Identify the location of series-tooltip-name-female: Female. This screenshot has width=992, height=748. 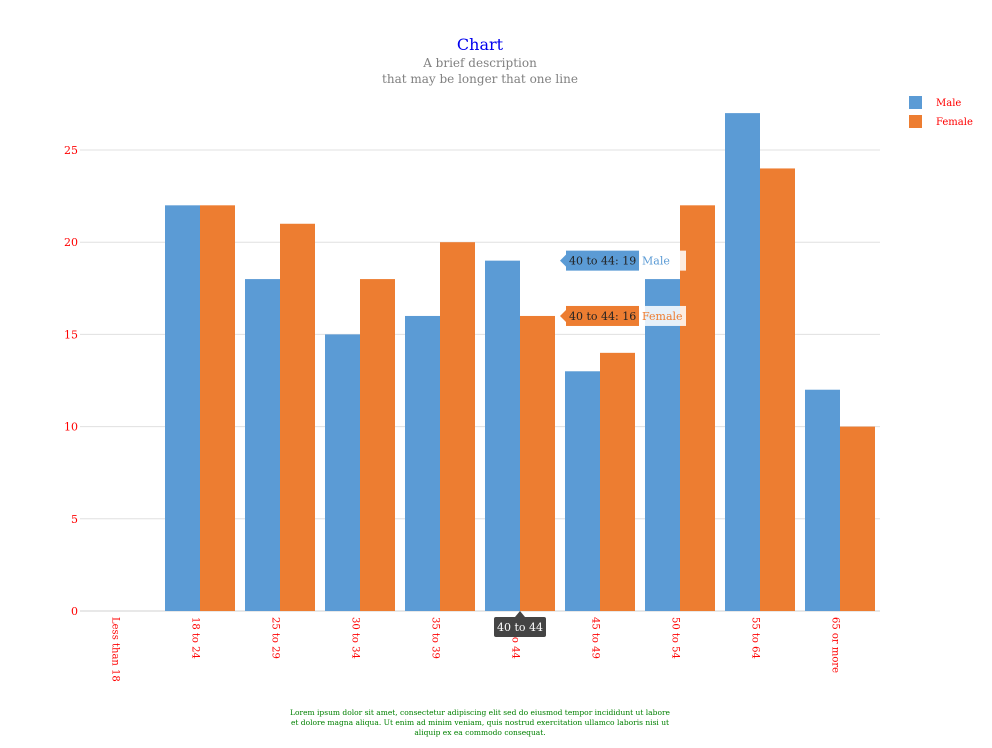
(662, 316).